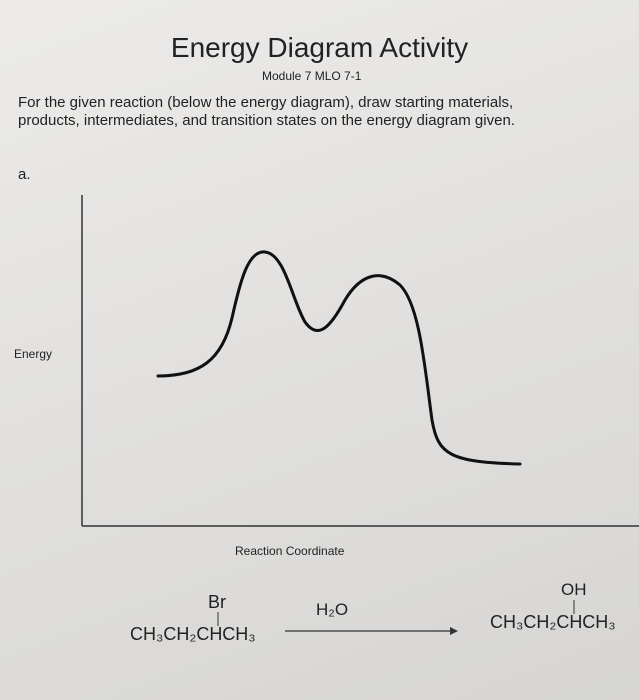  What do you see at coordinates (574, 589) in the screenshot?
I see `product-substituent: OH` at bounding box center [574, 589].